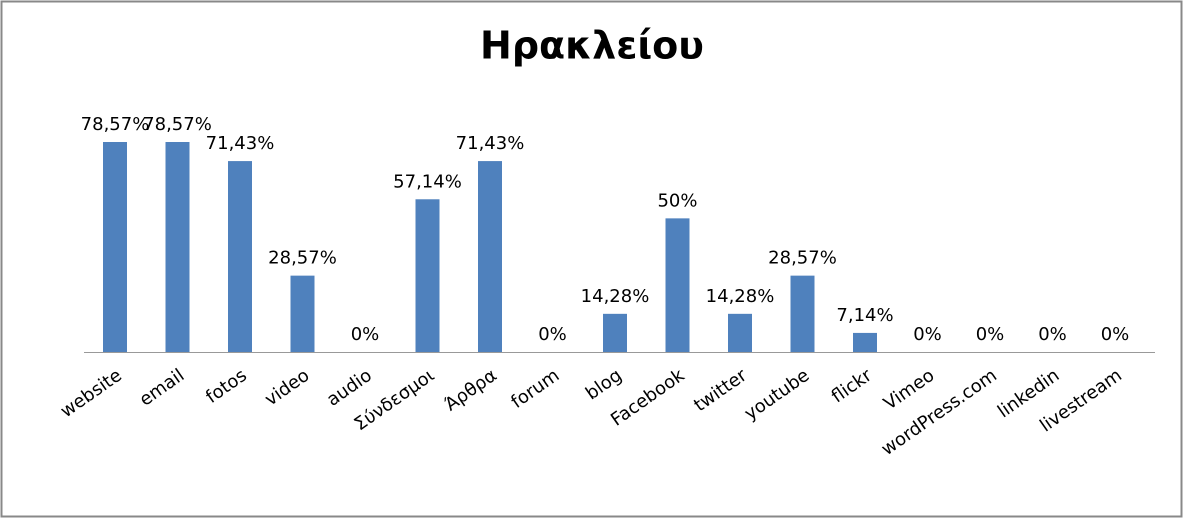  I want to click on chart-title: Ηρακλείου, so click(592, 46).